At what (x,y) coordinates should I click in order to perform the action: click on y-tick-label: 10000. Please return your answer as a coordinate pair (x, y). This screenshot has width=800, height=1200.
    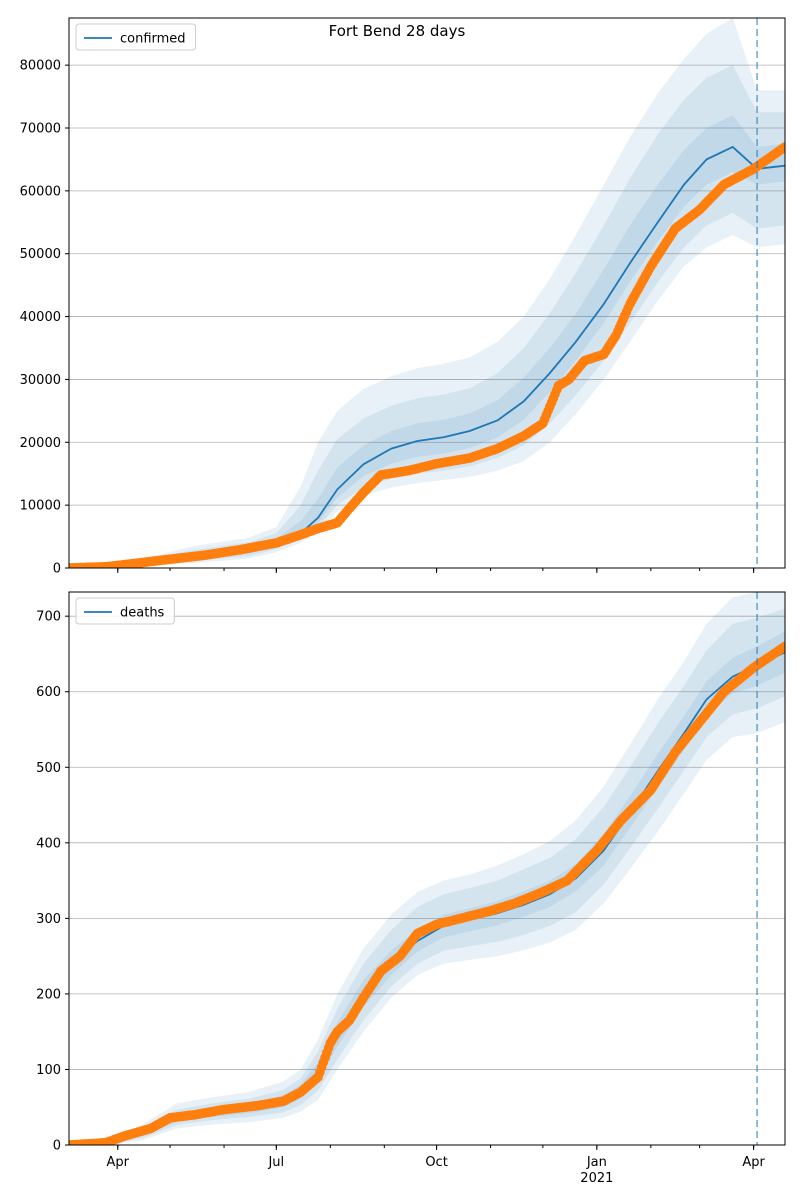
    Looking at the image, I should click on (40, 506).